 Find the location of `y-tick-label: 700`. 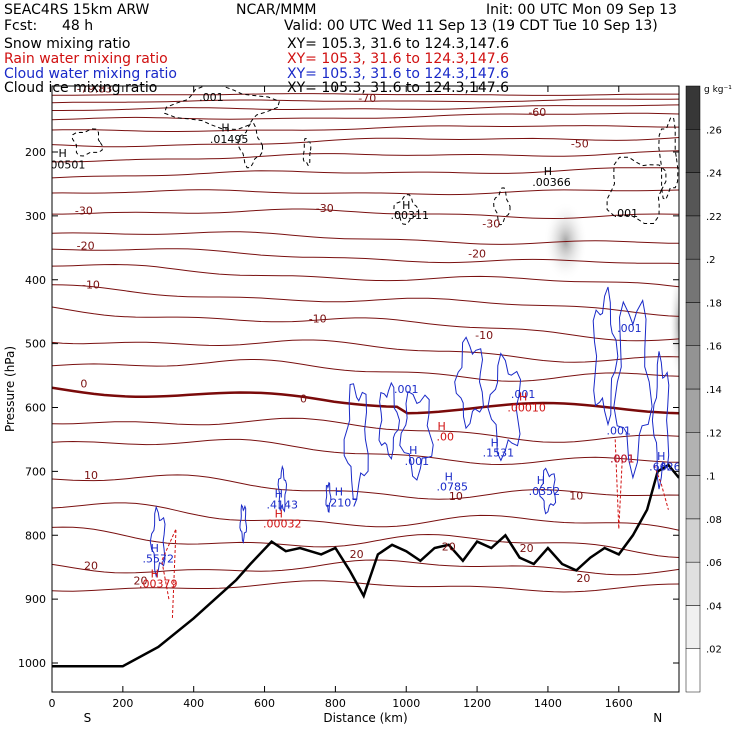

y-tick-label: 700 is located at coordinates (35, 471).